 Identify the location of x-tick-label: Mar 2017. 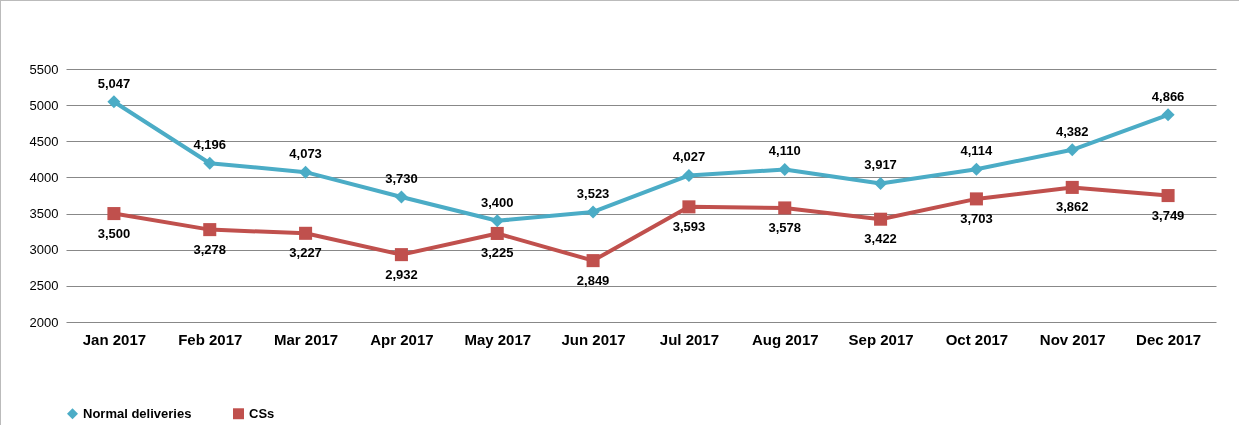
(306, 339).